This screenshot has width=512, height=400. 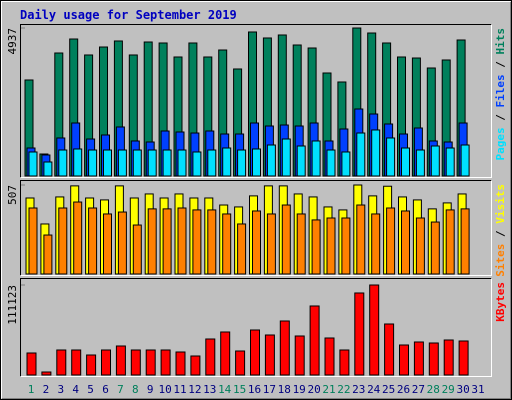 What do you see at coordinates (343, 389) in the screenshot?
I see `x-tick-label: 22` at bounding box center [343, 389].